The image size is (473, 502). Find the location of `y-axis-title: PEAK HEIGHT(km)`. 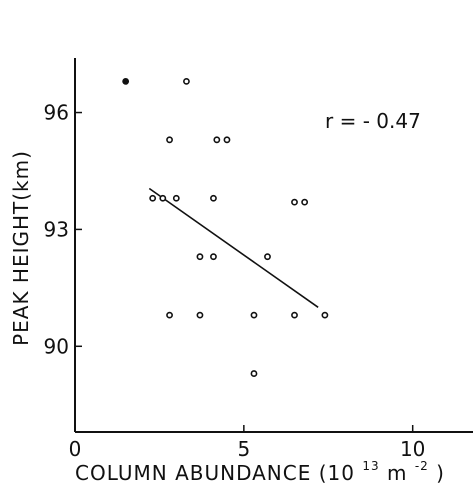

y-axis-title: PEAK HEIGHT(km) is located at coordinates (21, 248).